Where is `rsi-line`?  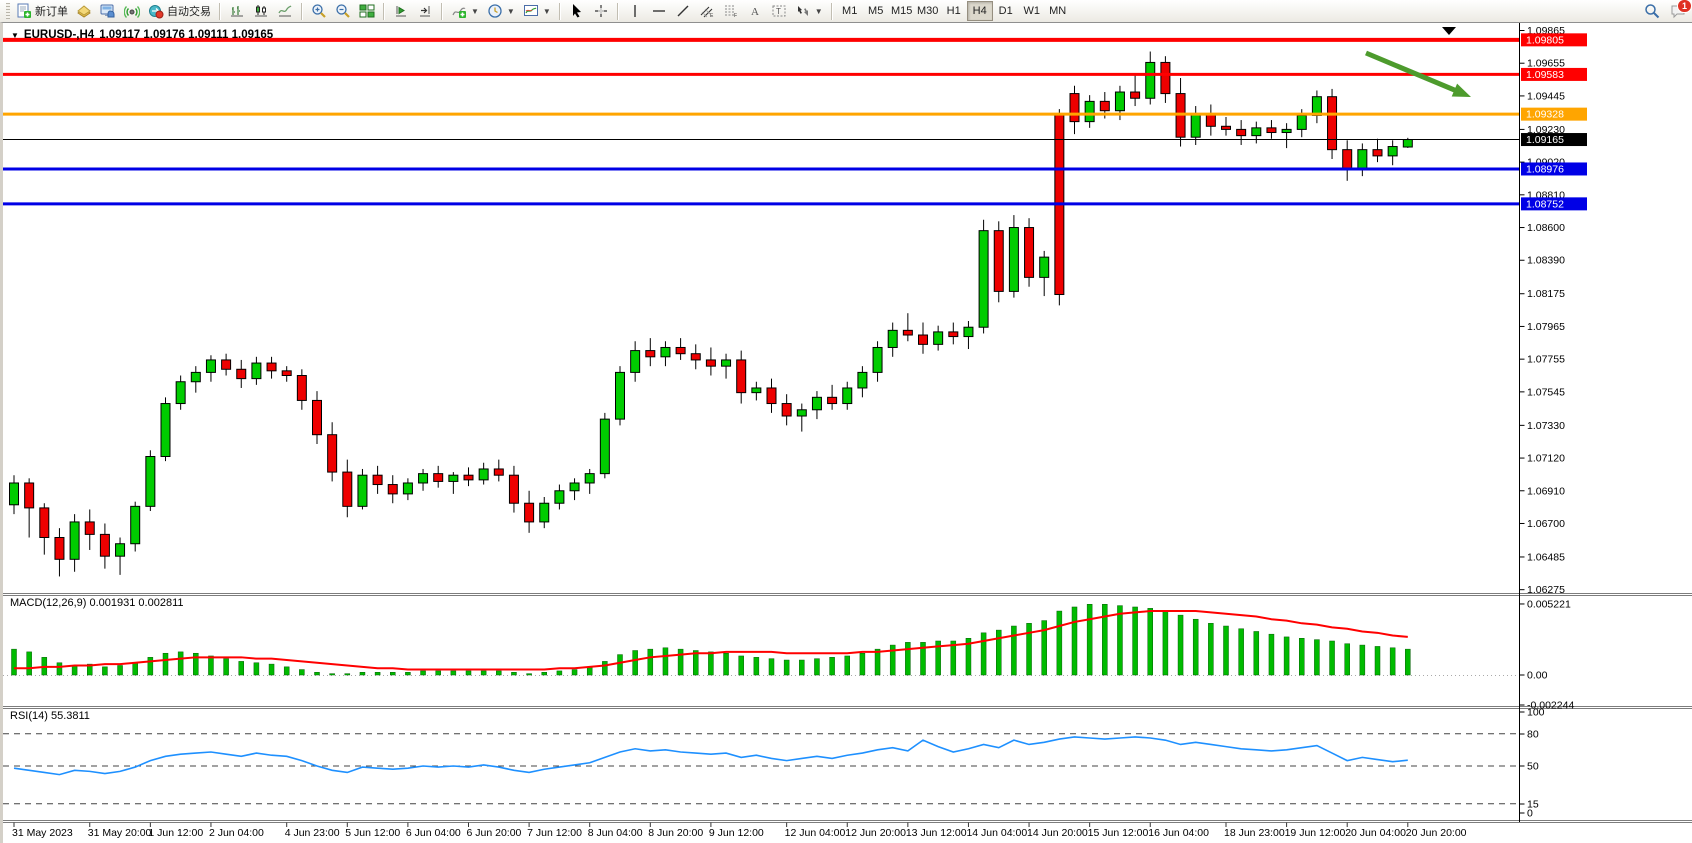 rsi-line is located at coordinates (710, 756).